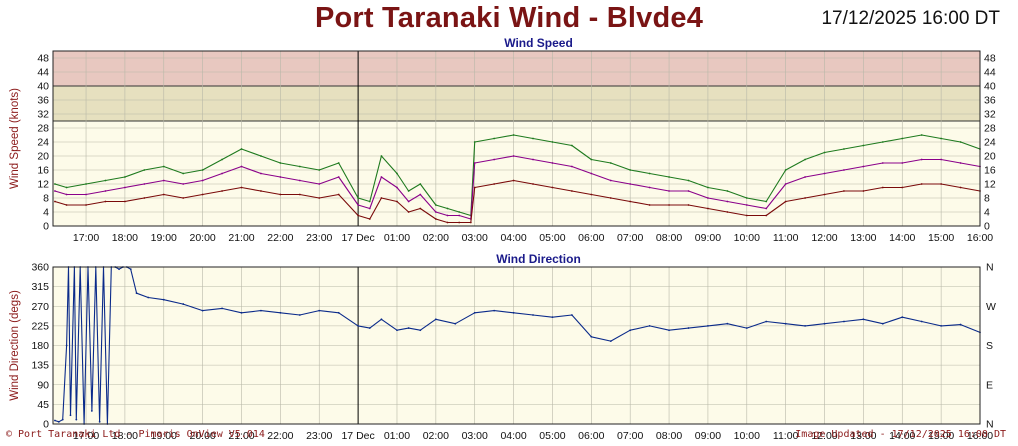 The image size is (1018, 446). I want to click on direction-x-tick-label: 02:00, so click(436, 436).